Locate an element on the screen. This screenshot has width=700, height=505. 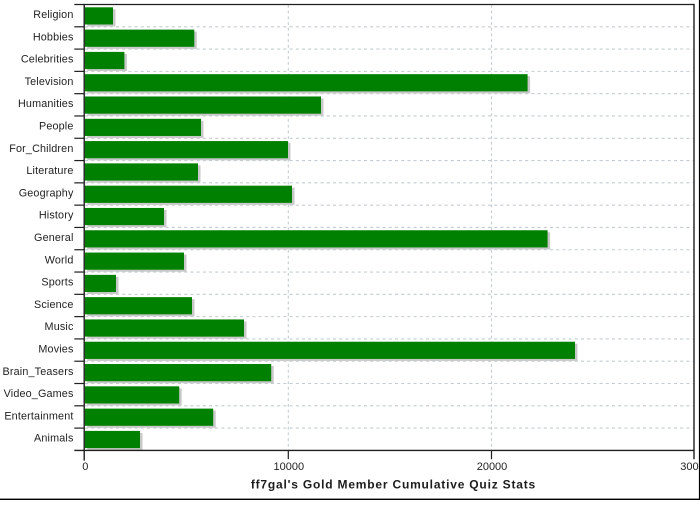
svg-text: Geography is located at coordinates (46, 193).